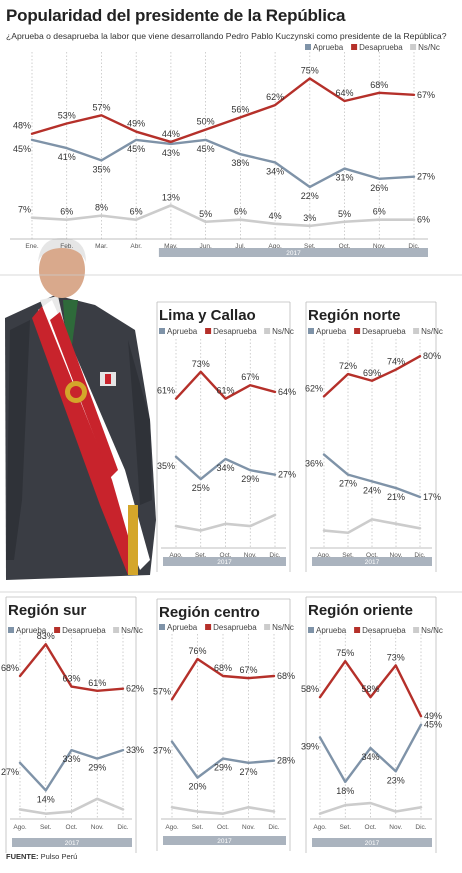 This screenshot has width=462, height=873. Describe the element at coordinates (66, 246) in the screenshot. I see `tick-label: Feb.` at that location.